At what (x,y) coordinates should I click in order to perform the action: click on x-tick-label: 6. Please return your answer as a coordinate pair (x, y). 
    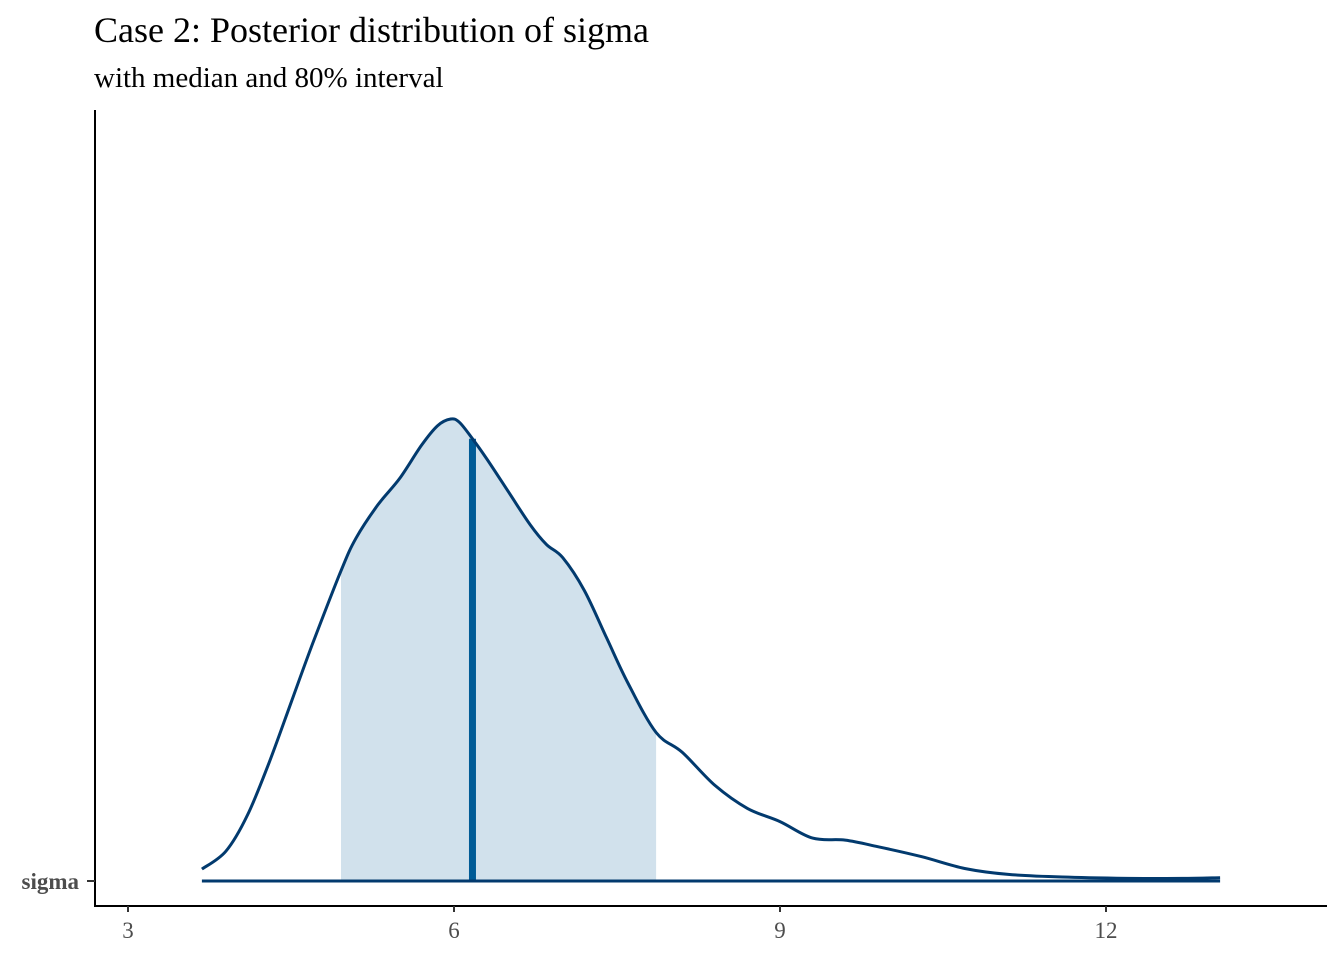
    Looking at the image, I should click on (454, 930).